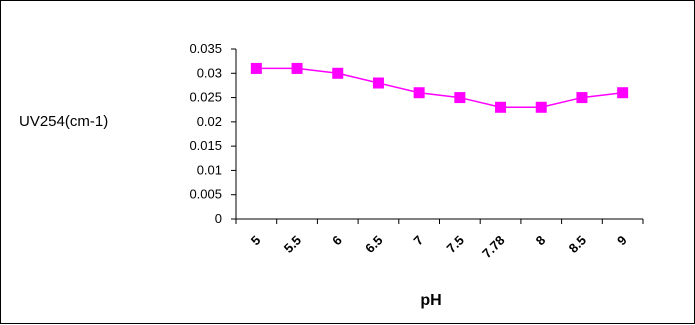 The image size is (695, 325). I want to click on x-tick-label: 7.5, so click(455, 244).